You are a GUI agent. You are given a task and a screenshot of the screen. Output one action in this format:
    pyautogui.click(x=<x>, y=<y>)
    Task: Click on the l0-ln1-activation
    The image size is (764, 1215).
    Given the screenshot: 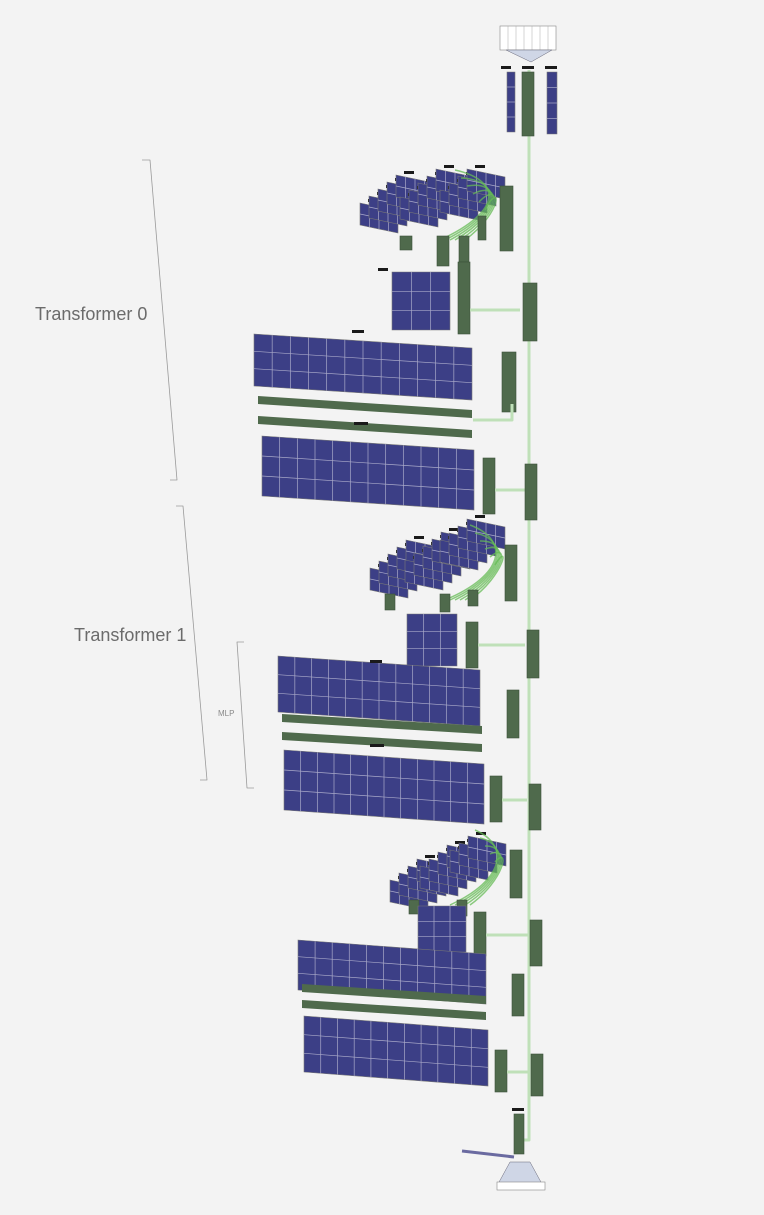 What is the action you would take?
    pyautogui.click(x=506, y=218)
    